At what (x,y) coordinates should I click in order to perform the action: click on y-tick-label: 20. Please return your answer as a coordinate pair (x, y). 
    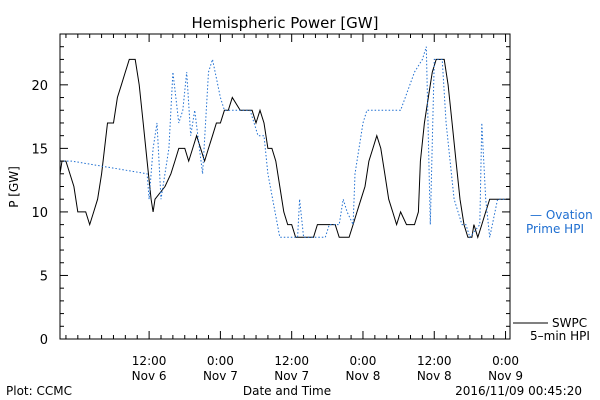
    Looking at the image, I should click on (39, 86).